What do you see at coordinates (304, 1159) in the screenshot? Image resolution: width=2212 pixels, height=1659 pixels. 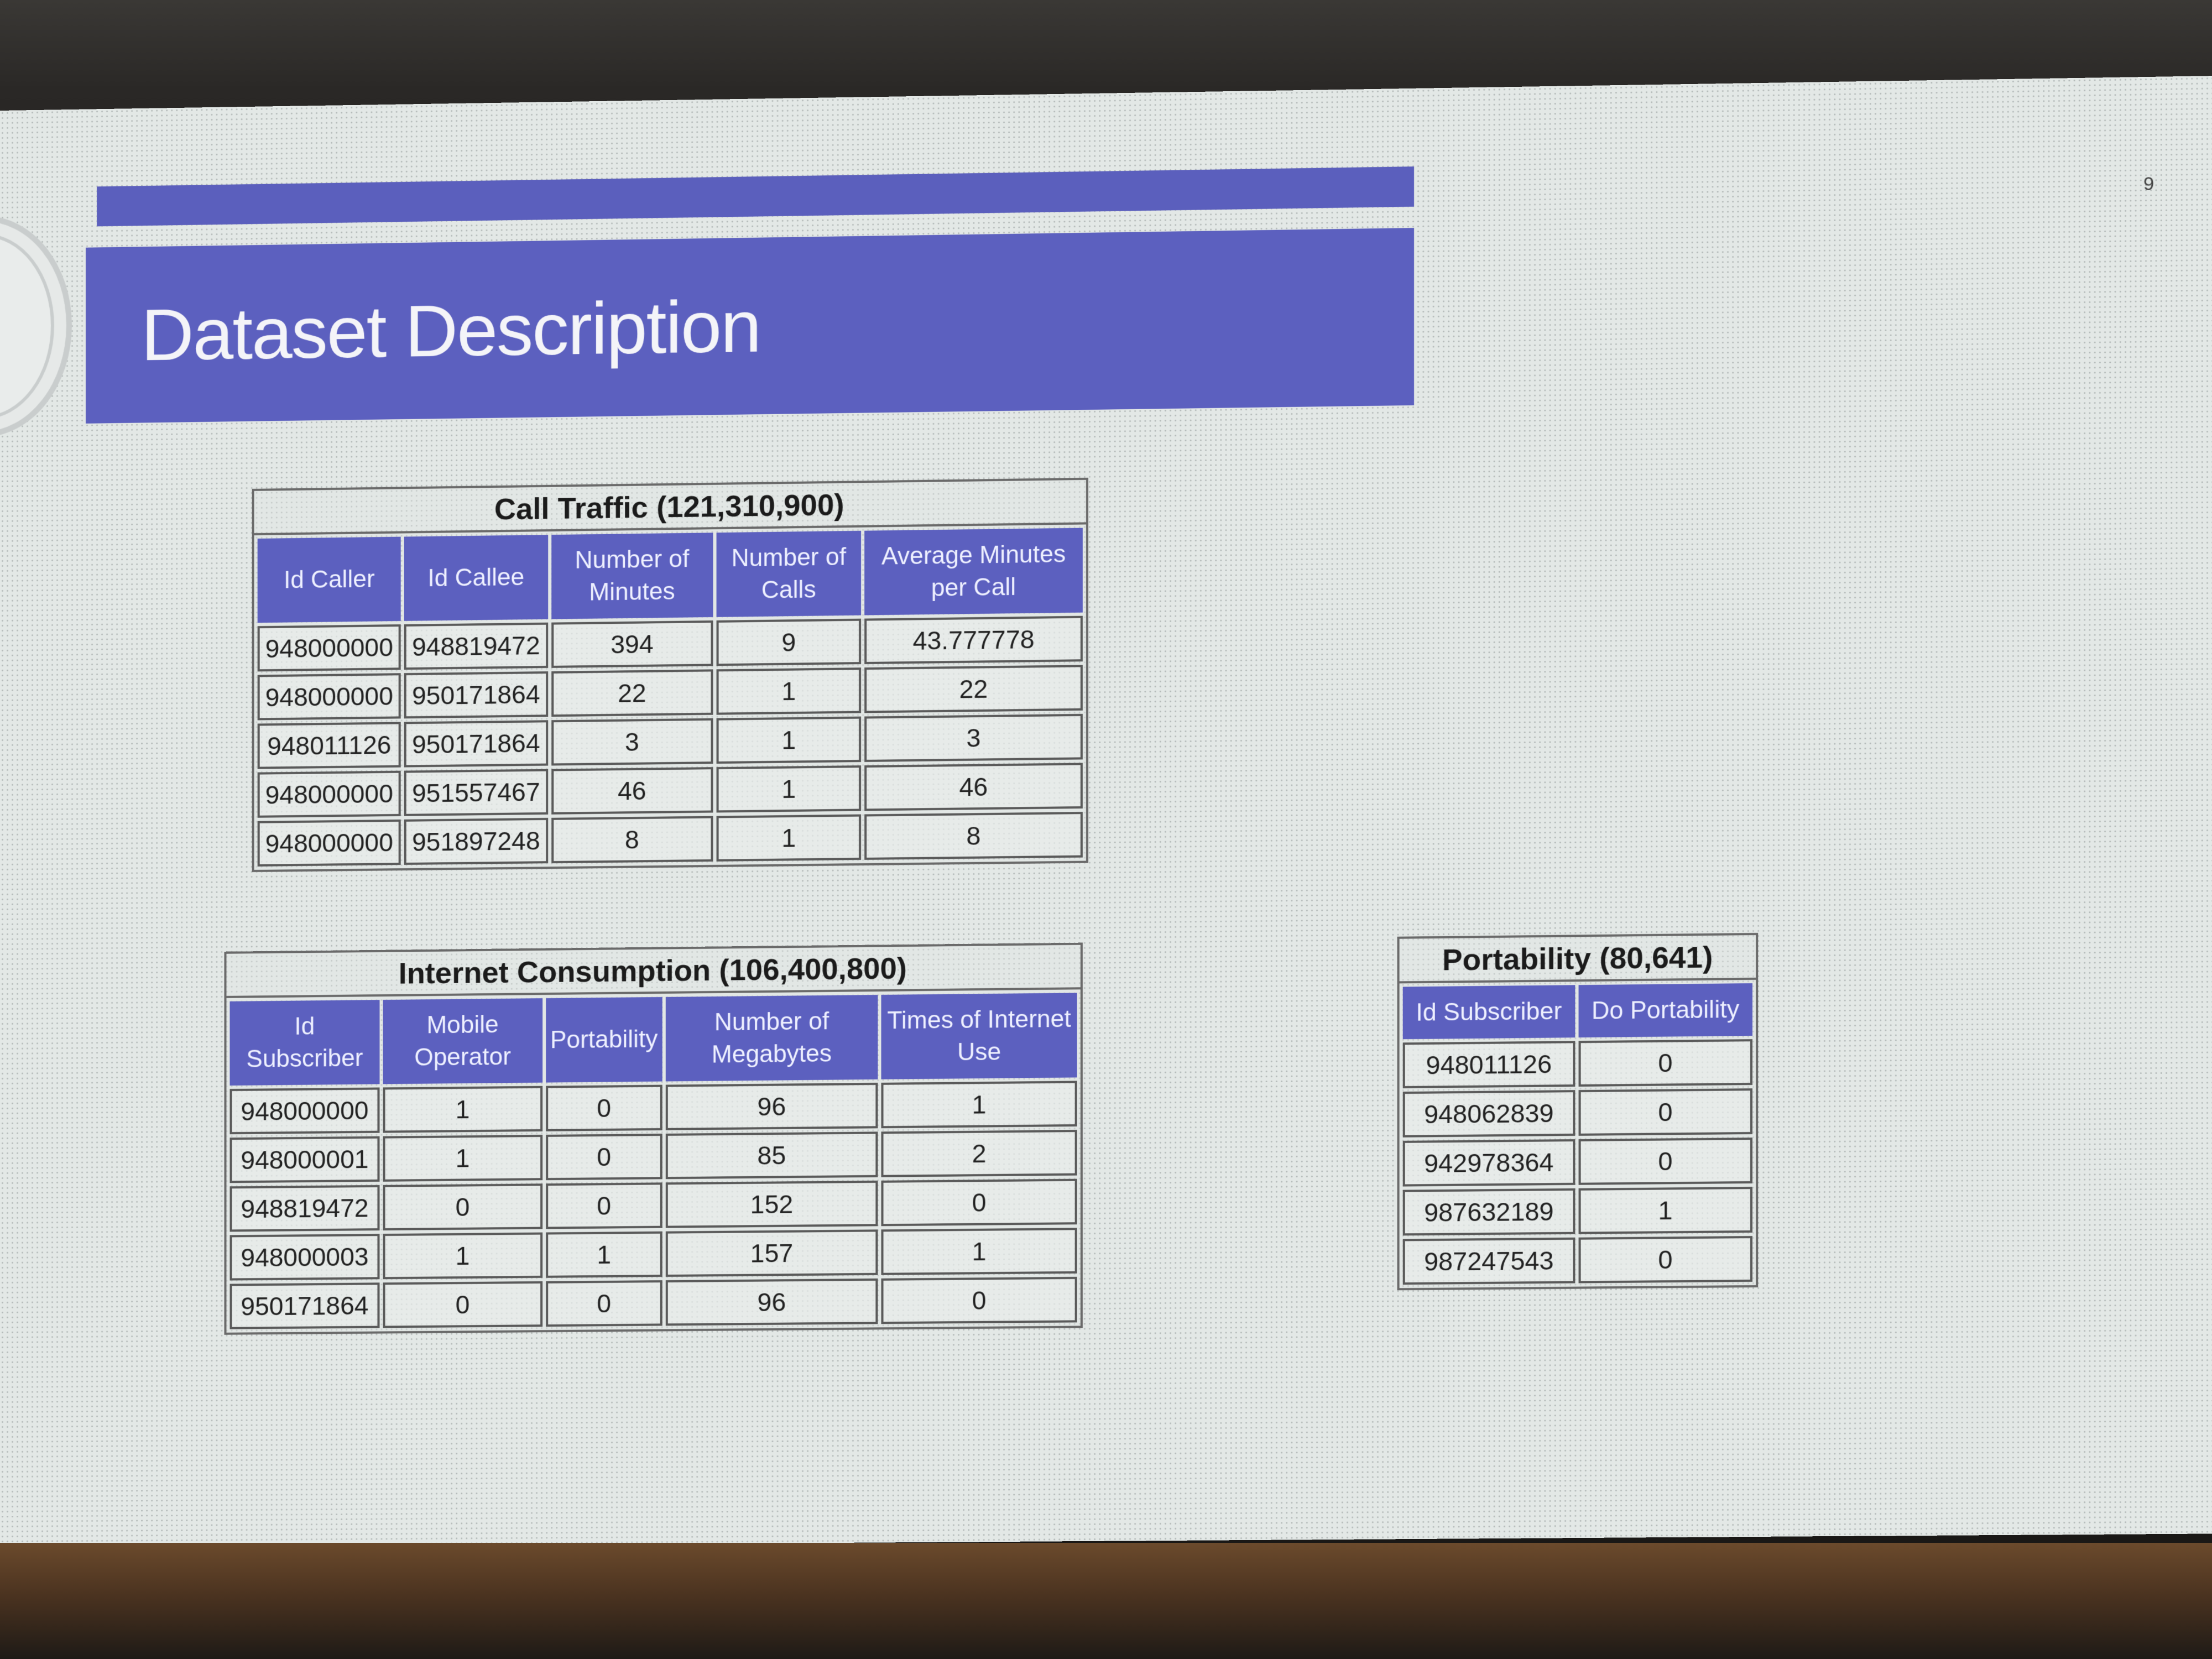 I see `table-cell: 948000001` at bounding box center [304, 1159].